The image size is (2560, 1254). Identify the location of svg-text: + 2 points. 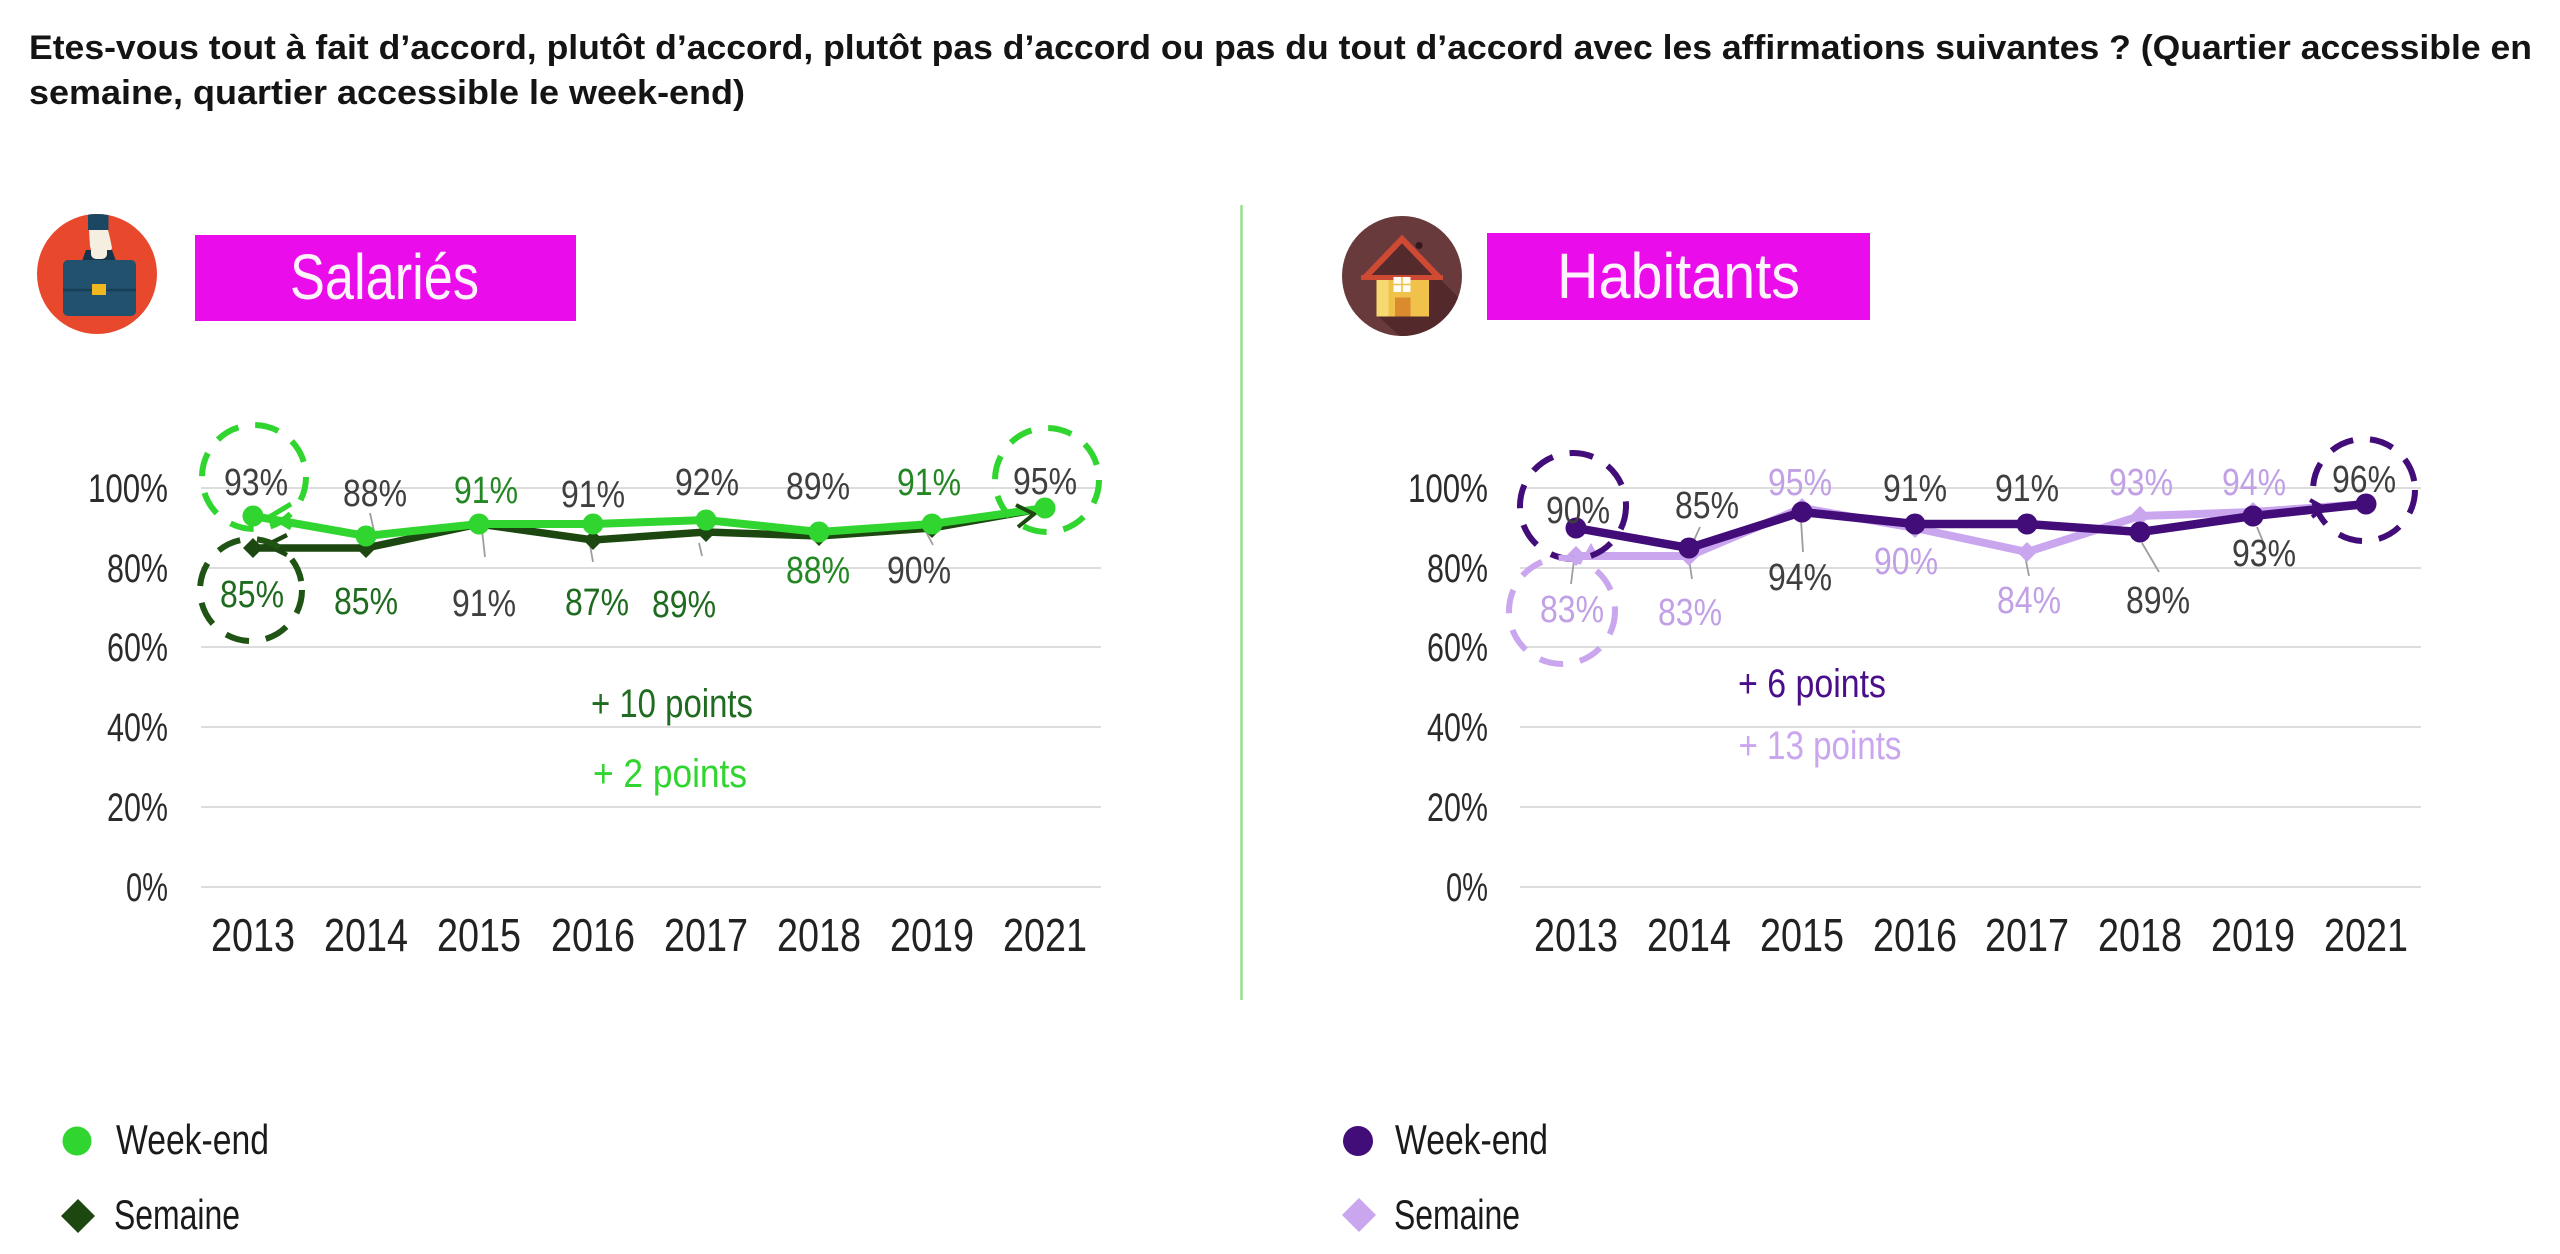
(670, 774).